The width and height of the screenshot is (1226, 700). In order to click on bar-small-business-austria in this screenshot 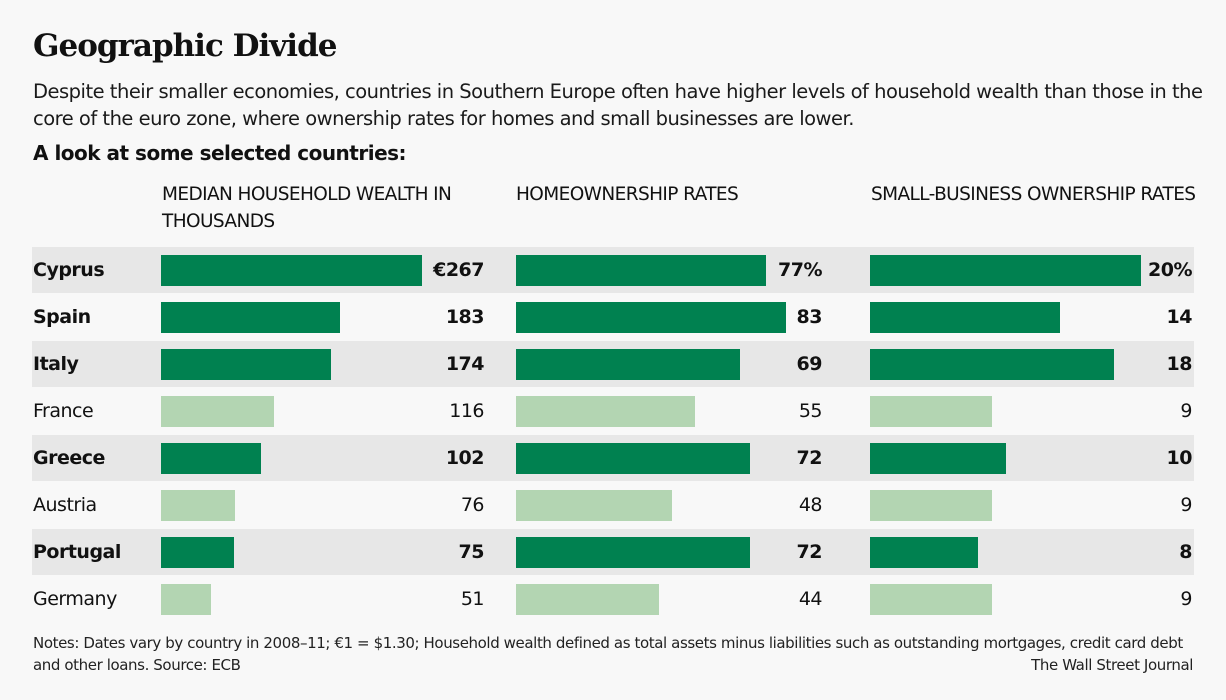, I will do `click(931, 505)`.